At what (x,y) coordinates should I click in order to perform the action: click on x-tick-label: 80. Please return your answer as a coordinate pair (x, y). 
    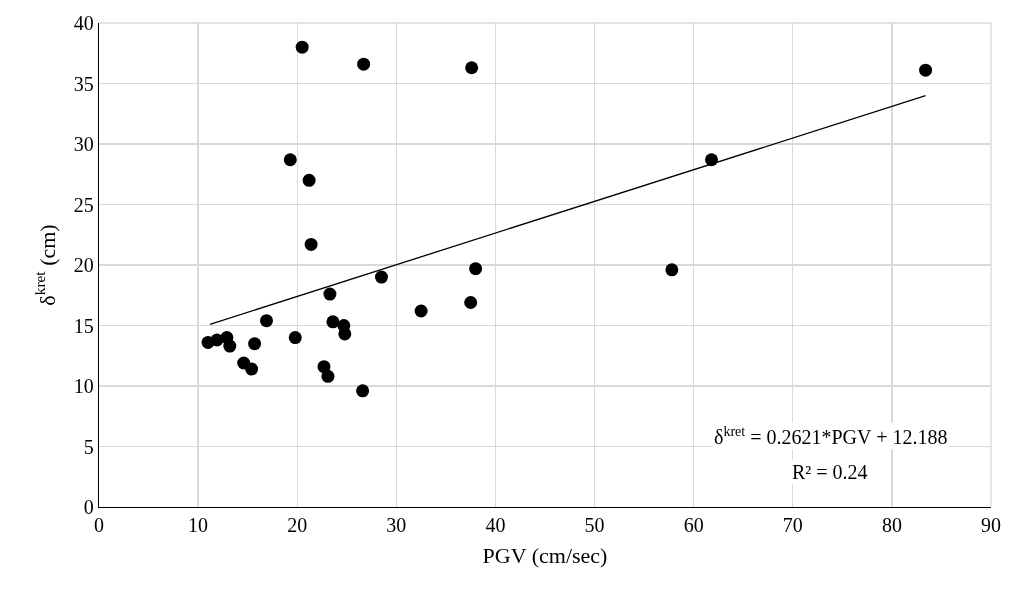
    Looking at the image, I should click on (891, 525).